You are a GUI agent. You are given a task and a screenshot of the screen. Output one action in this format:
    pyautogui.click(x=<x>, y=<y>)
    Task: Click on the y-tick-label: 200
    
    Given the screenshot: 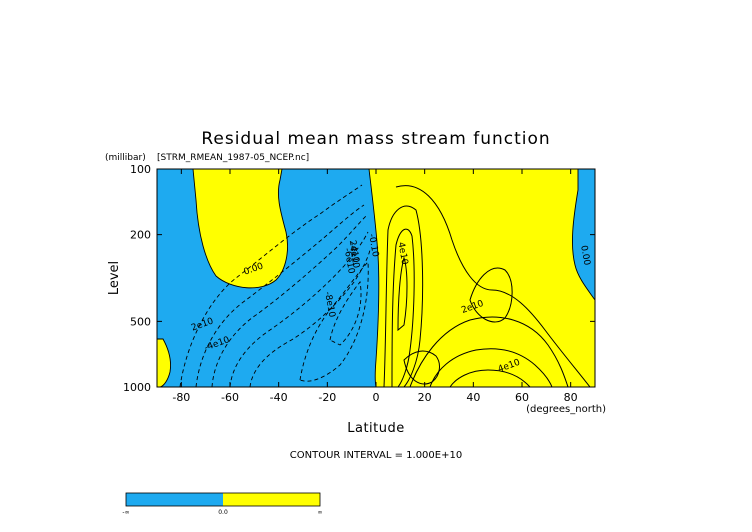 What is the action you would take?
    pyautogui.click(x=140, y=235)
    